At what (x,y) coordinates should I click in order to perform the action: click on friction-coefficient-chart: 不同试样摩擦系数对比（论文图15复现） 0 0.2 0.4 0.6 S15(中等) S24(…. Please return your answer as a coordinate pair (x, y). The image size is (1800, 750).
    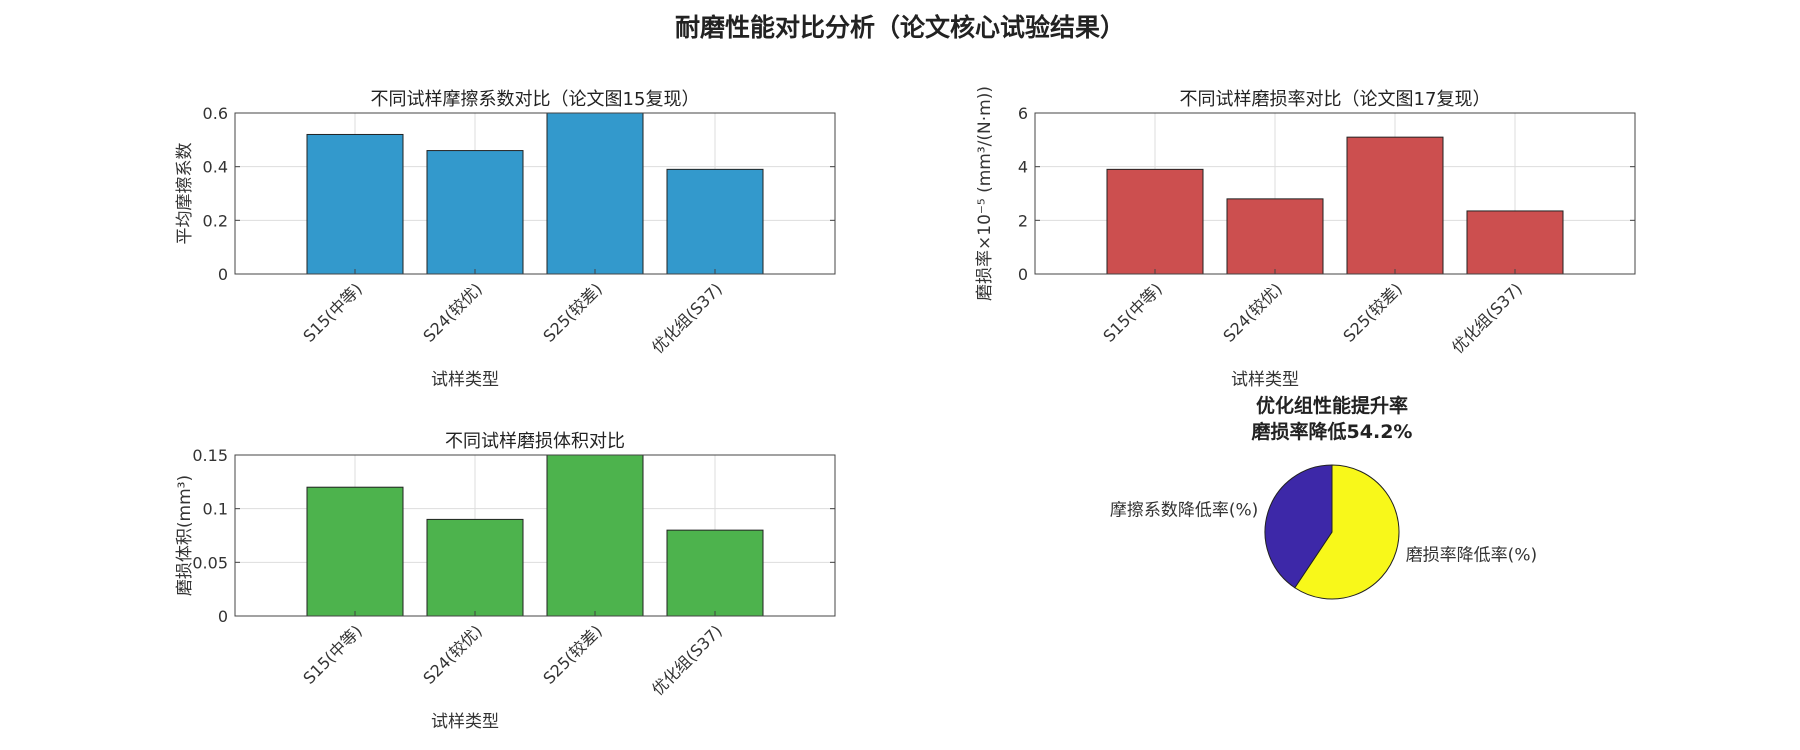
    Looking at the image, I should click on (505, 239).